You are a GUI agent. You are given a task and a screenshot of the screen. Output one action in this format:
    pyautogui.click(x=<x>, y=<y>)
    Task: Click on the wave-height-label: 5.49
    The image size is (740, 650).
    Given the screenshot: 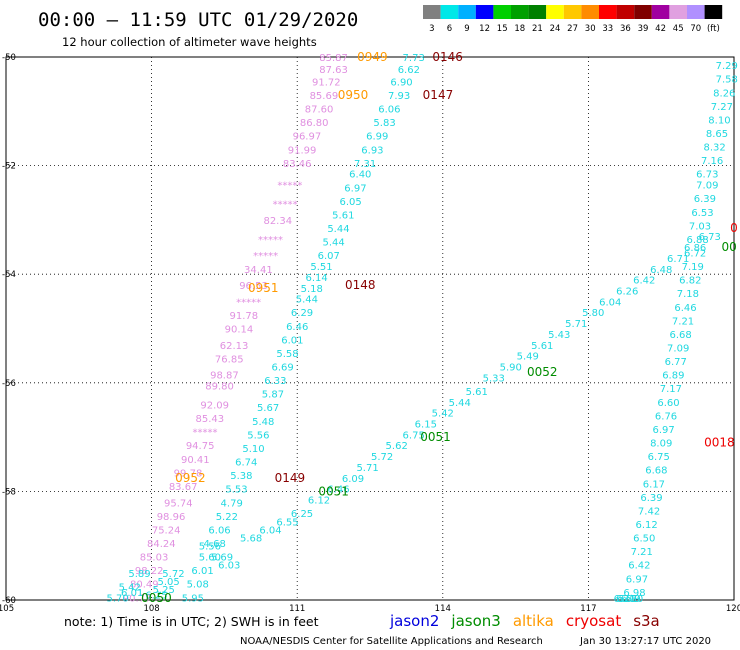 What is the action you would take?
    pyautogui.click(x=528, y=357)
    